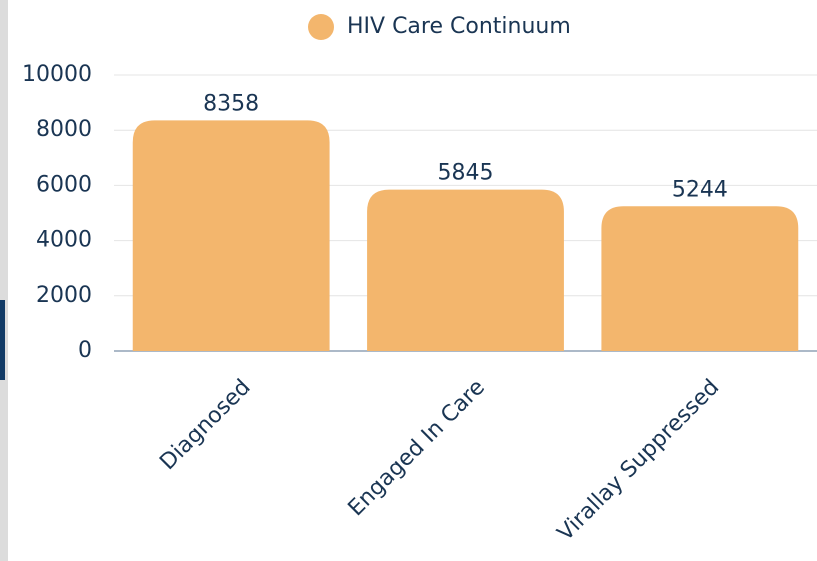 Image resolution: width=817 pixels, height=561 pixels. Describe the element at coordinates (64, 129) in the screenshot. I see `y-tick-label: 8000` at that location.